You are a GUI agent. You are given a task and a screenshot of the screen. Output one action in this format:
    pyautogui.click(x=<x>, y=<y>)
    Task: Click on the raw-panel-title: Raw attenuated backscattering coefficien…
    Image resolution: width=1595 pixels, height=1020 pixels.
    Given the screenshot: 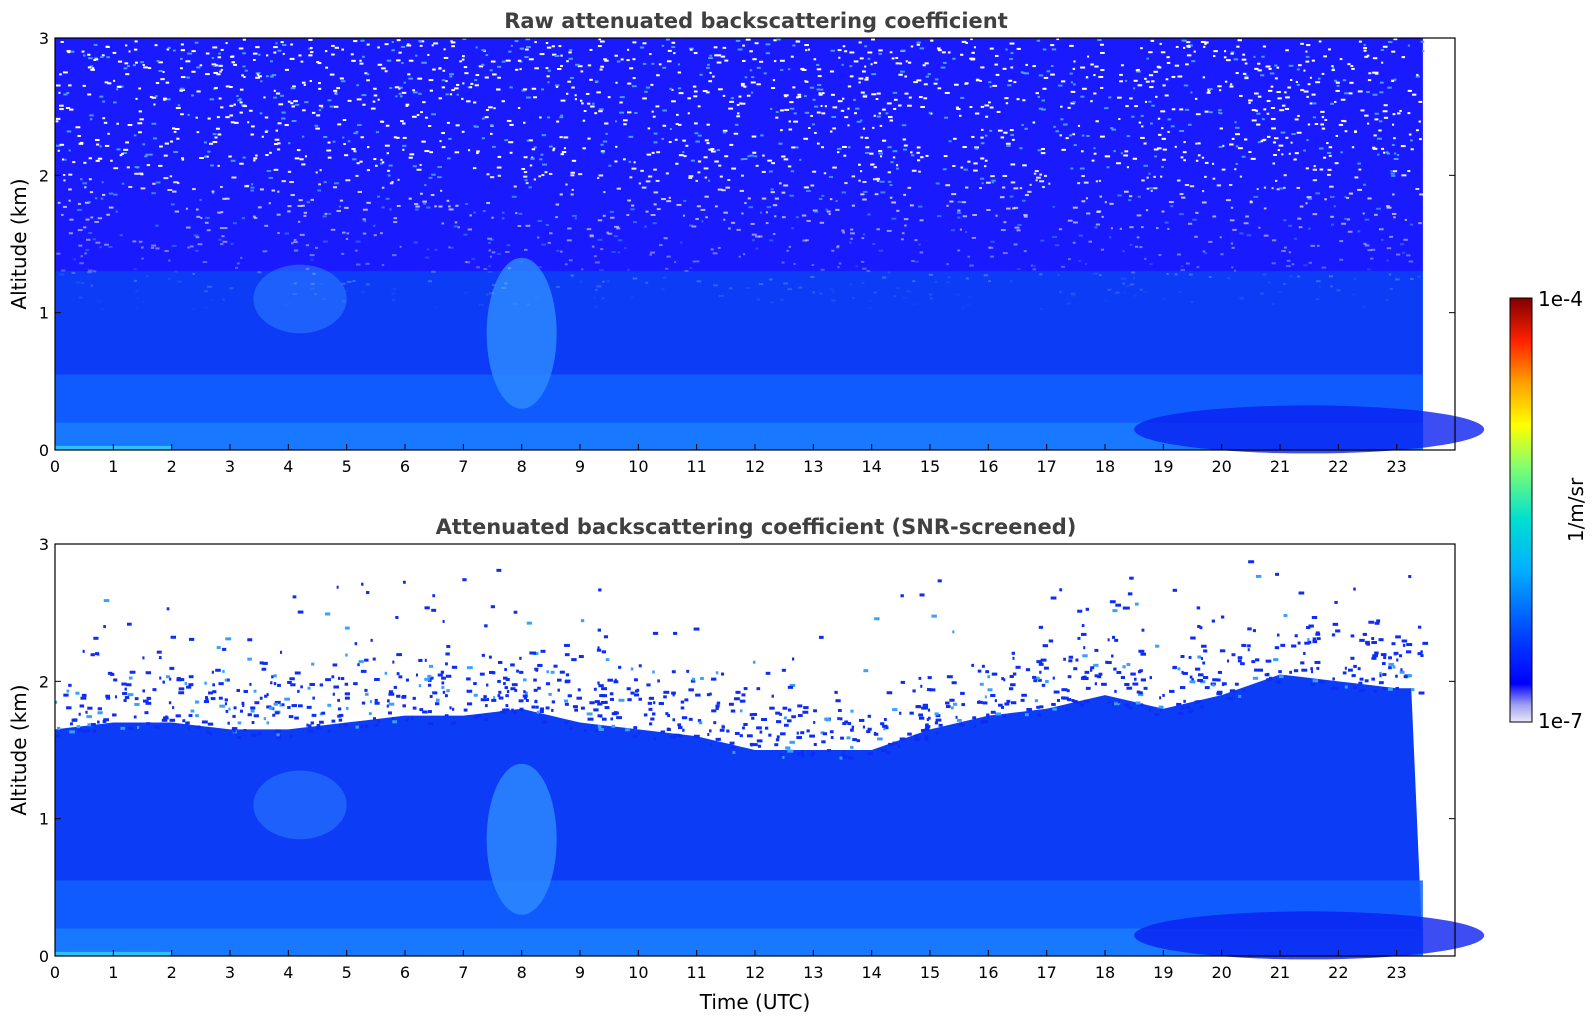 What is the action you would take?
    pyautogui.click(x=756, y=21)
    